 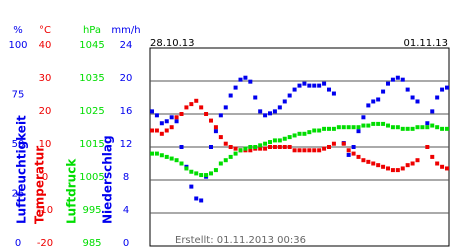 What do you see at coordinates (172, 43) in the screenshot?
I see `date-start: 28.10.13` at bounding box center [172, 43].